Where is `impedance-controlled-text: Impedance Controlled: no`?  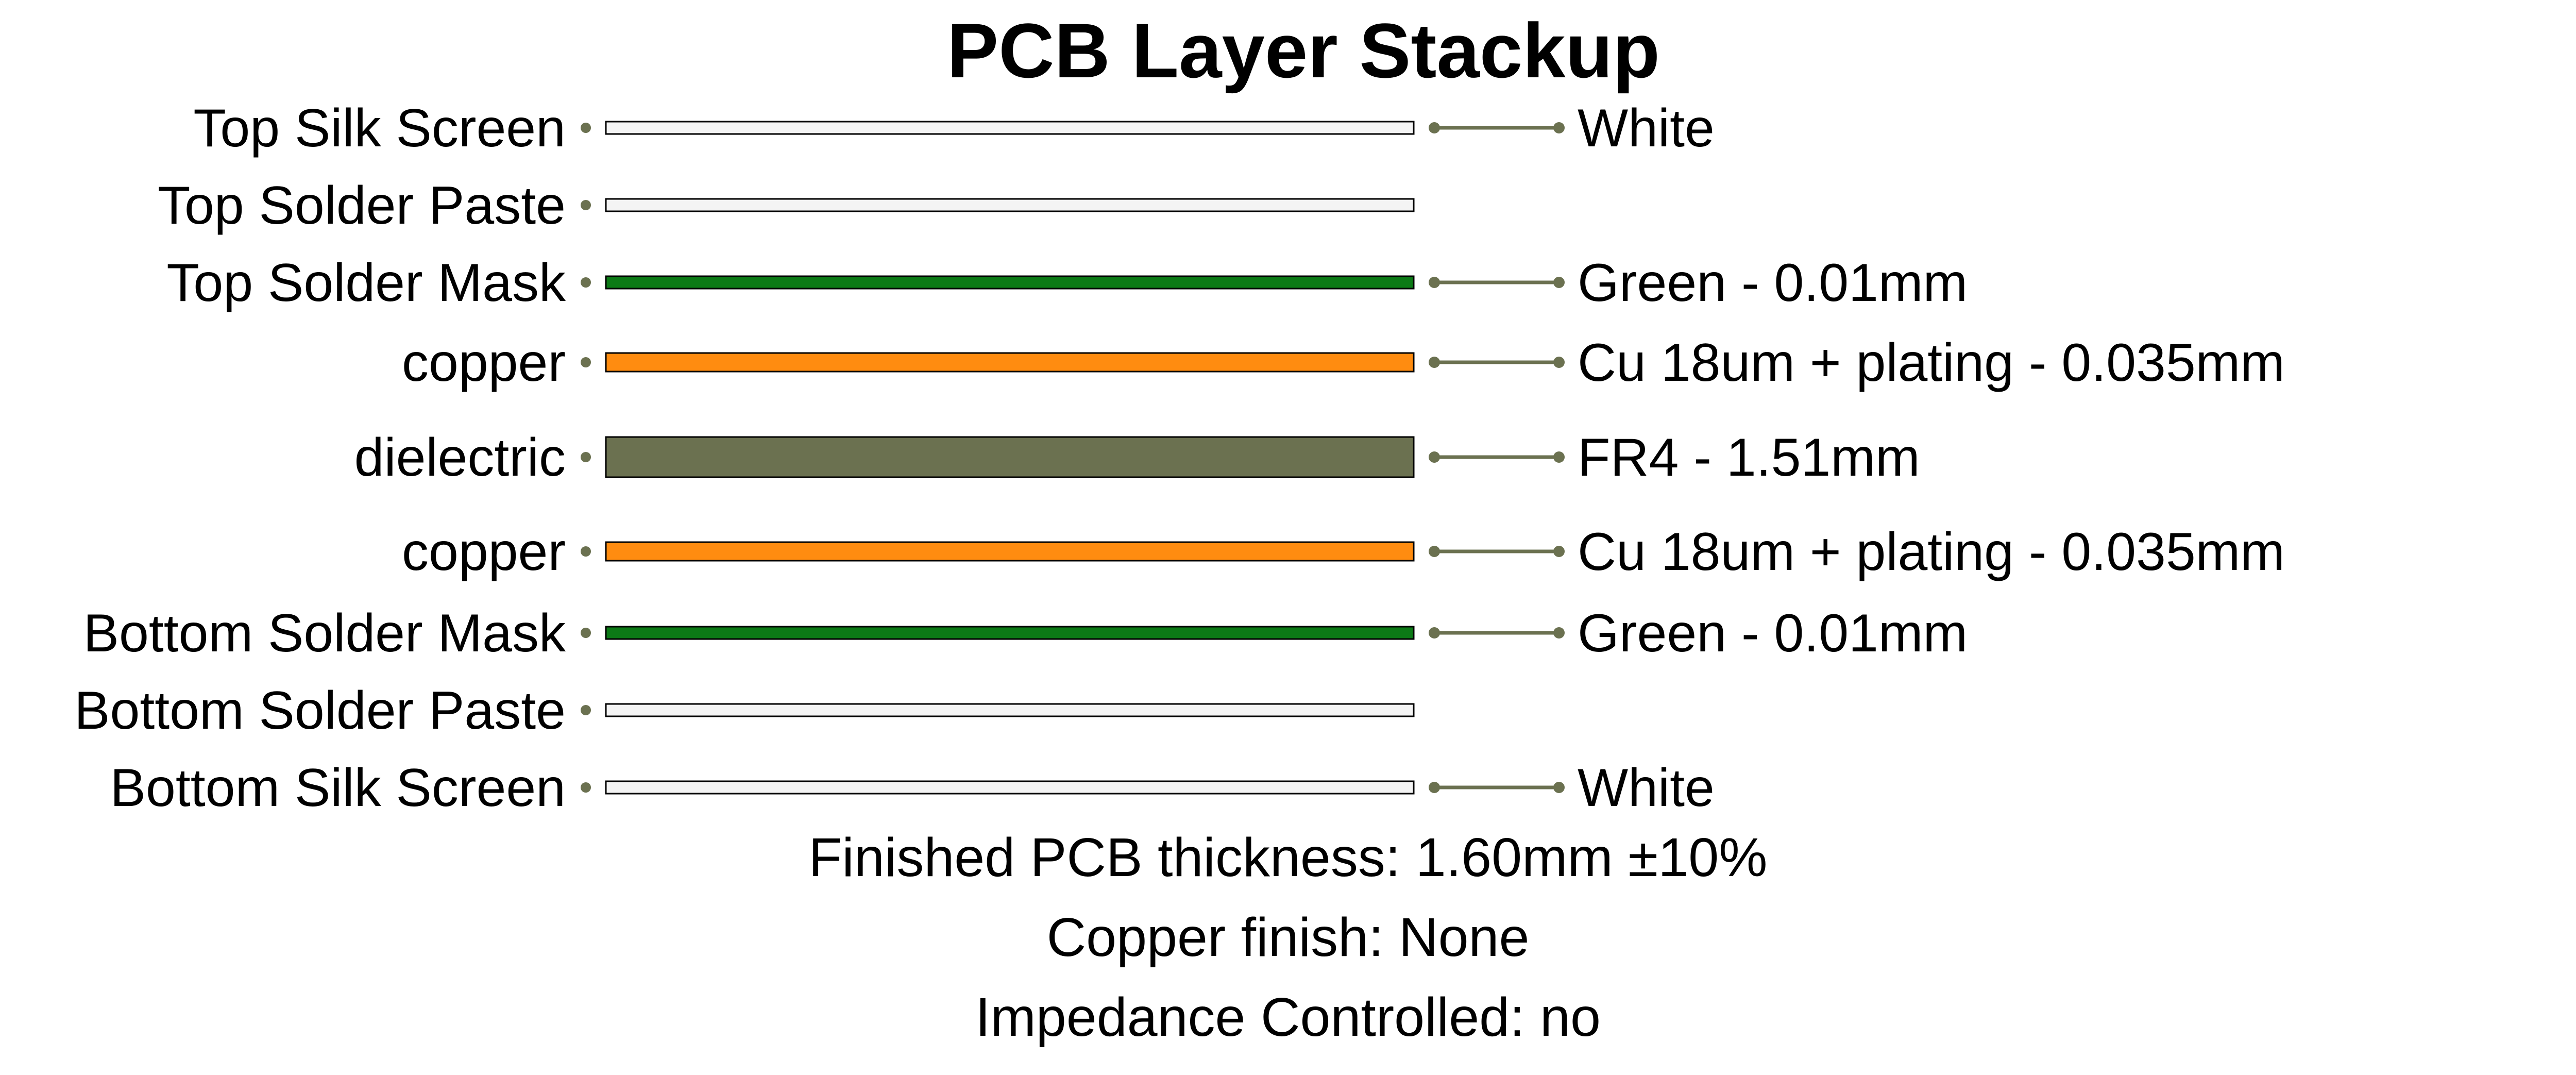 impedance-controlled-text: Impedance Controlled: no is located at coordinates (1288, 1018).